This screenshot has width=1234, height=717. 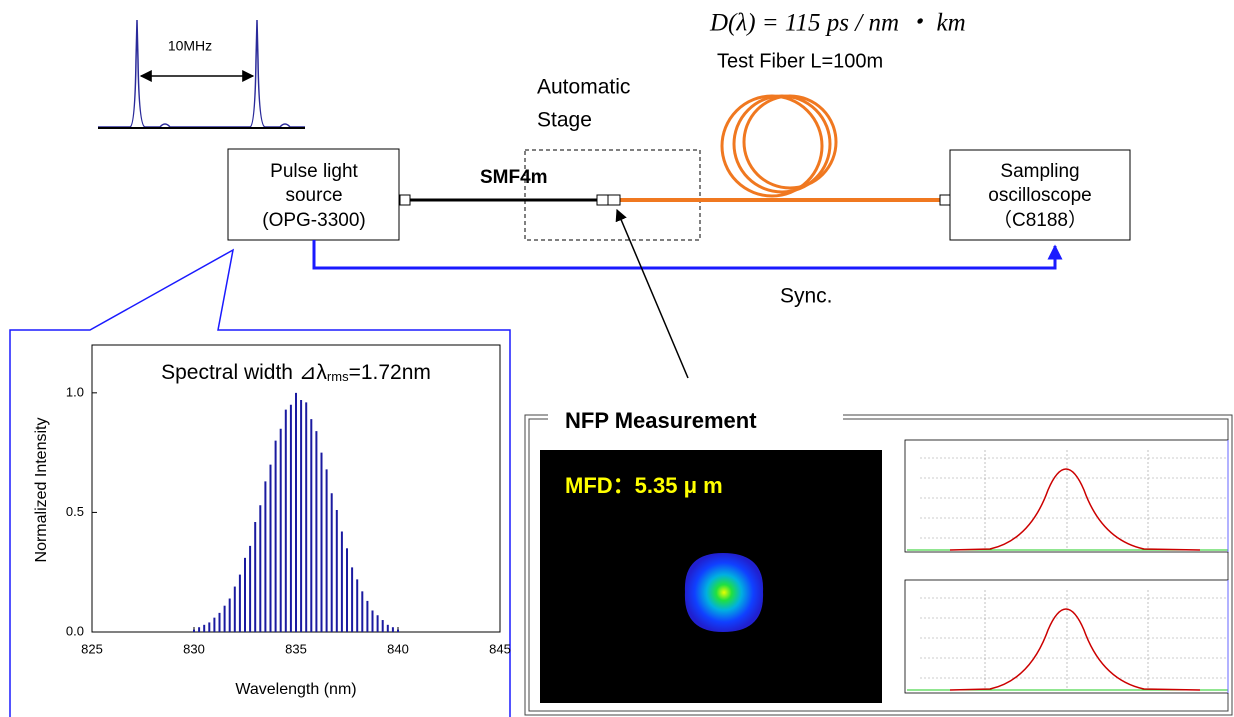 What do you see at coordinates (398, 648) in the screenshot?
I see `x-tick-label: 840` at bounding box center [398, 648].